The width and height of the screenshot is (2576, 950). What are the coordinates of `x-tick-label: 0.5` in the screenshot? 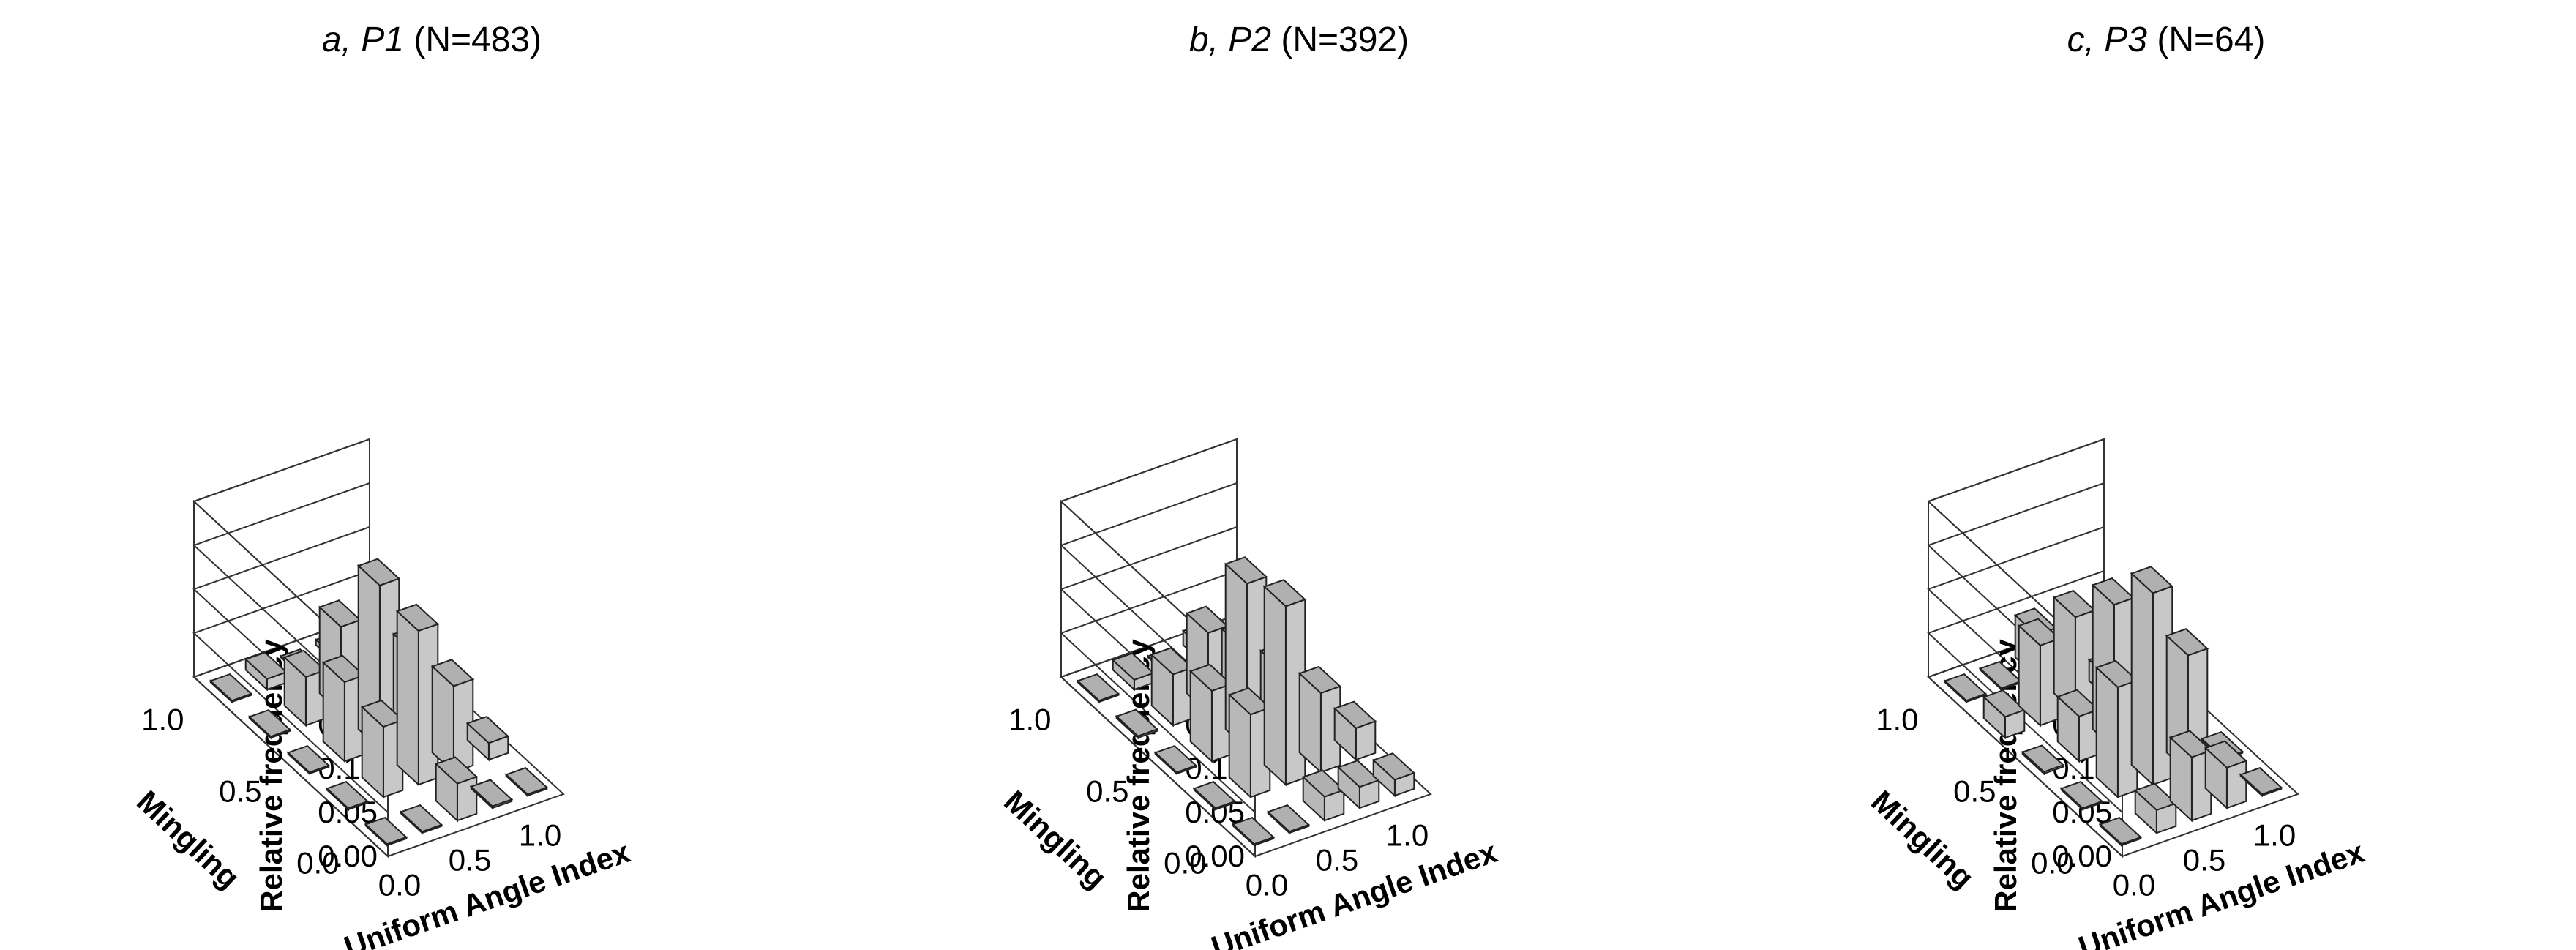 It's located at (470, 860).